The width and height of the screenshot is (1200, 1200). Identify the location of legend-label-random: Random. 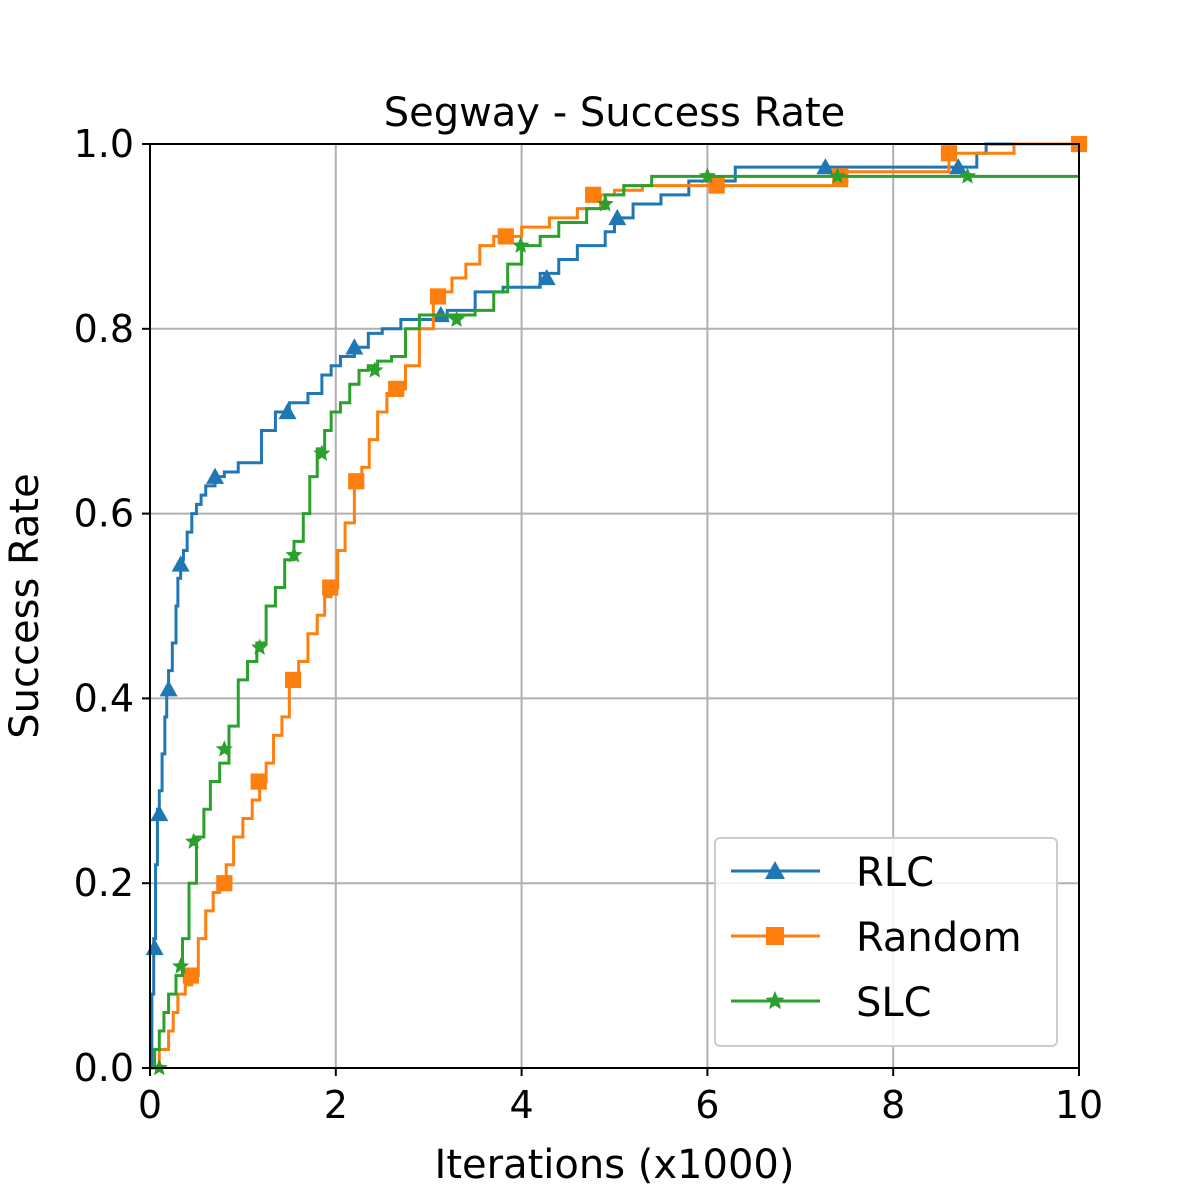
(939, 938).